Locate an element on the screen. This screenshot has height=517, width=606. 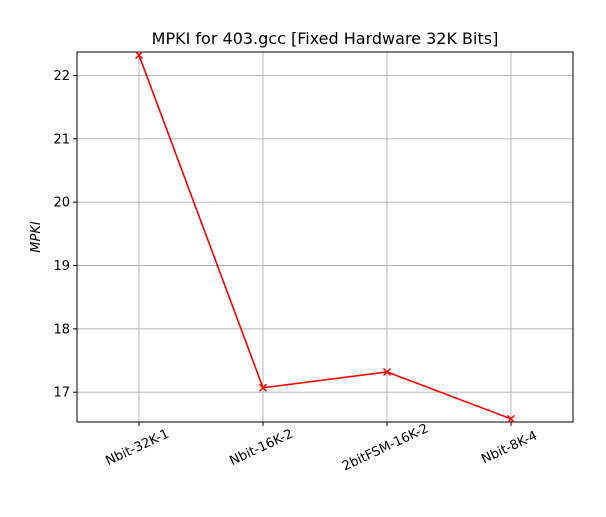
y-tick-label: 17 is located at coordinates (61, 393).